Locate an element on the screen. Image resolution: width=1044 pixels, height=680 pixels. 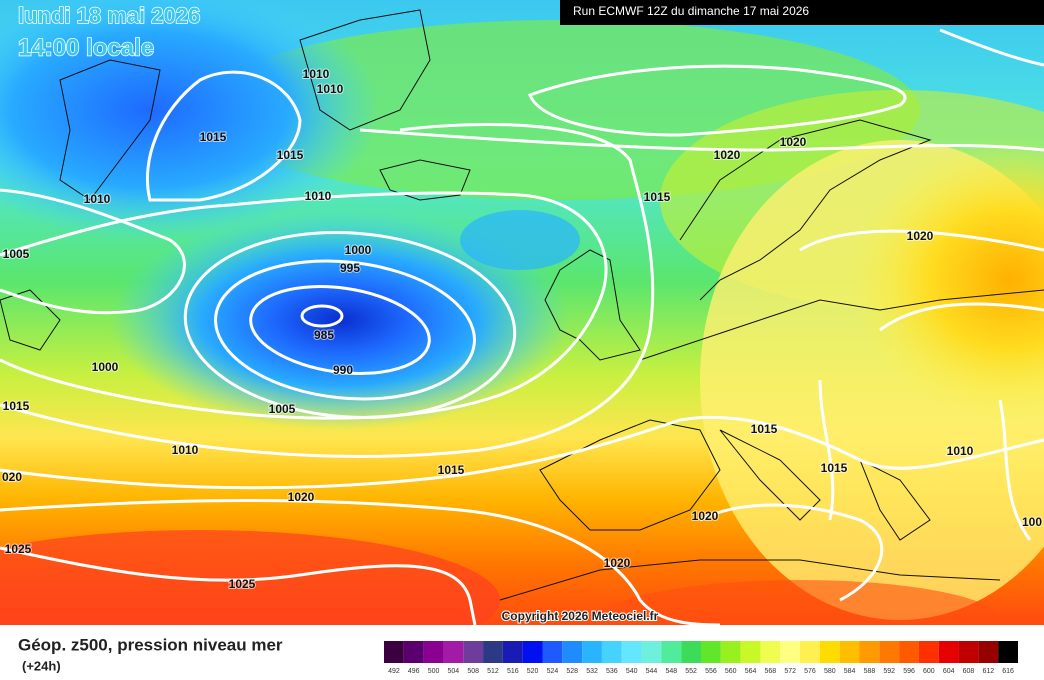
isobar-label: 990 is located at coordinates (343, 370).